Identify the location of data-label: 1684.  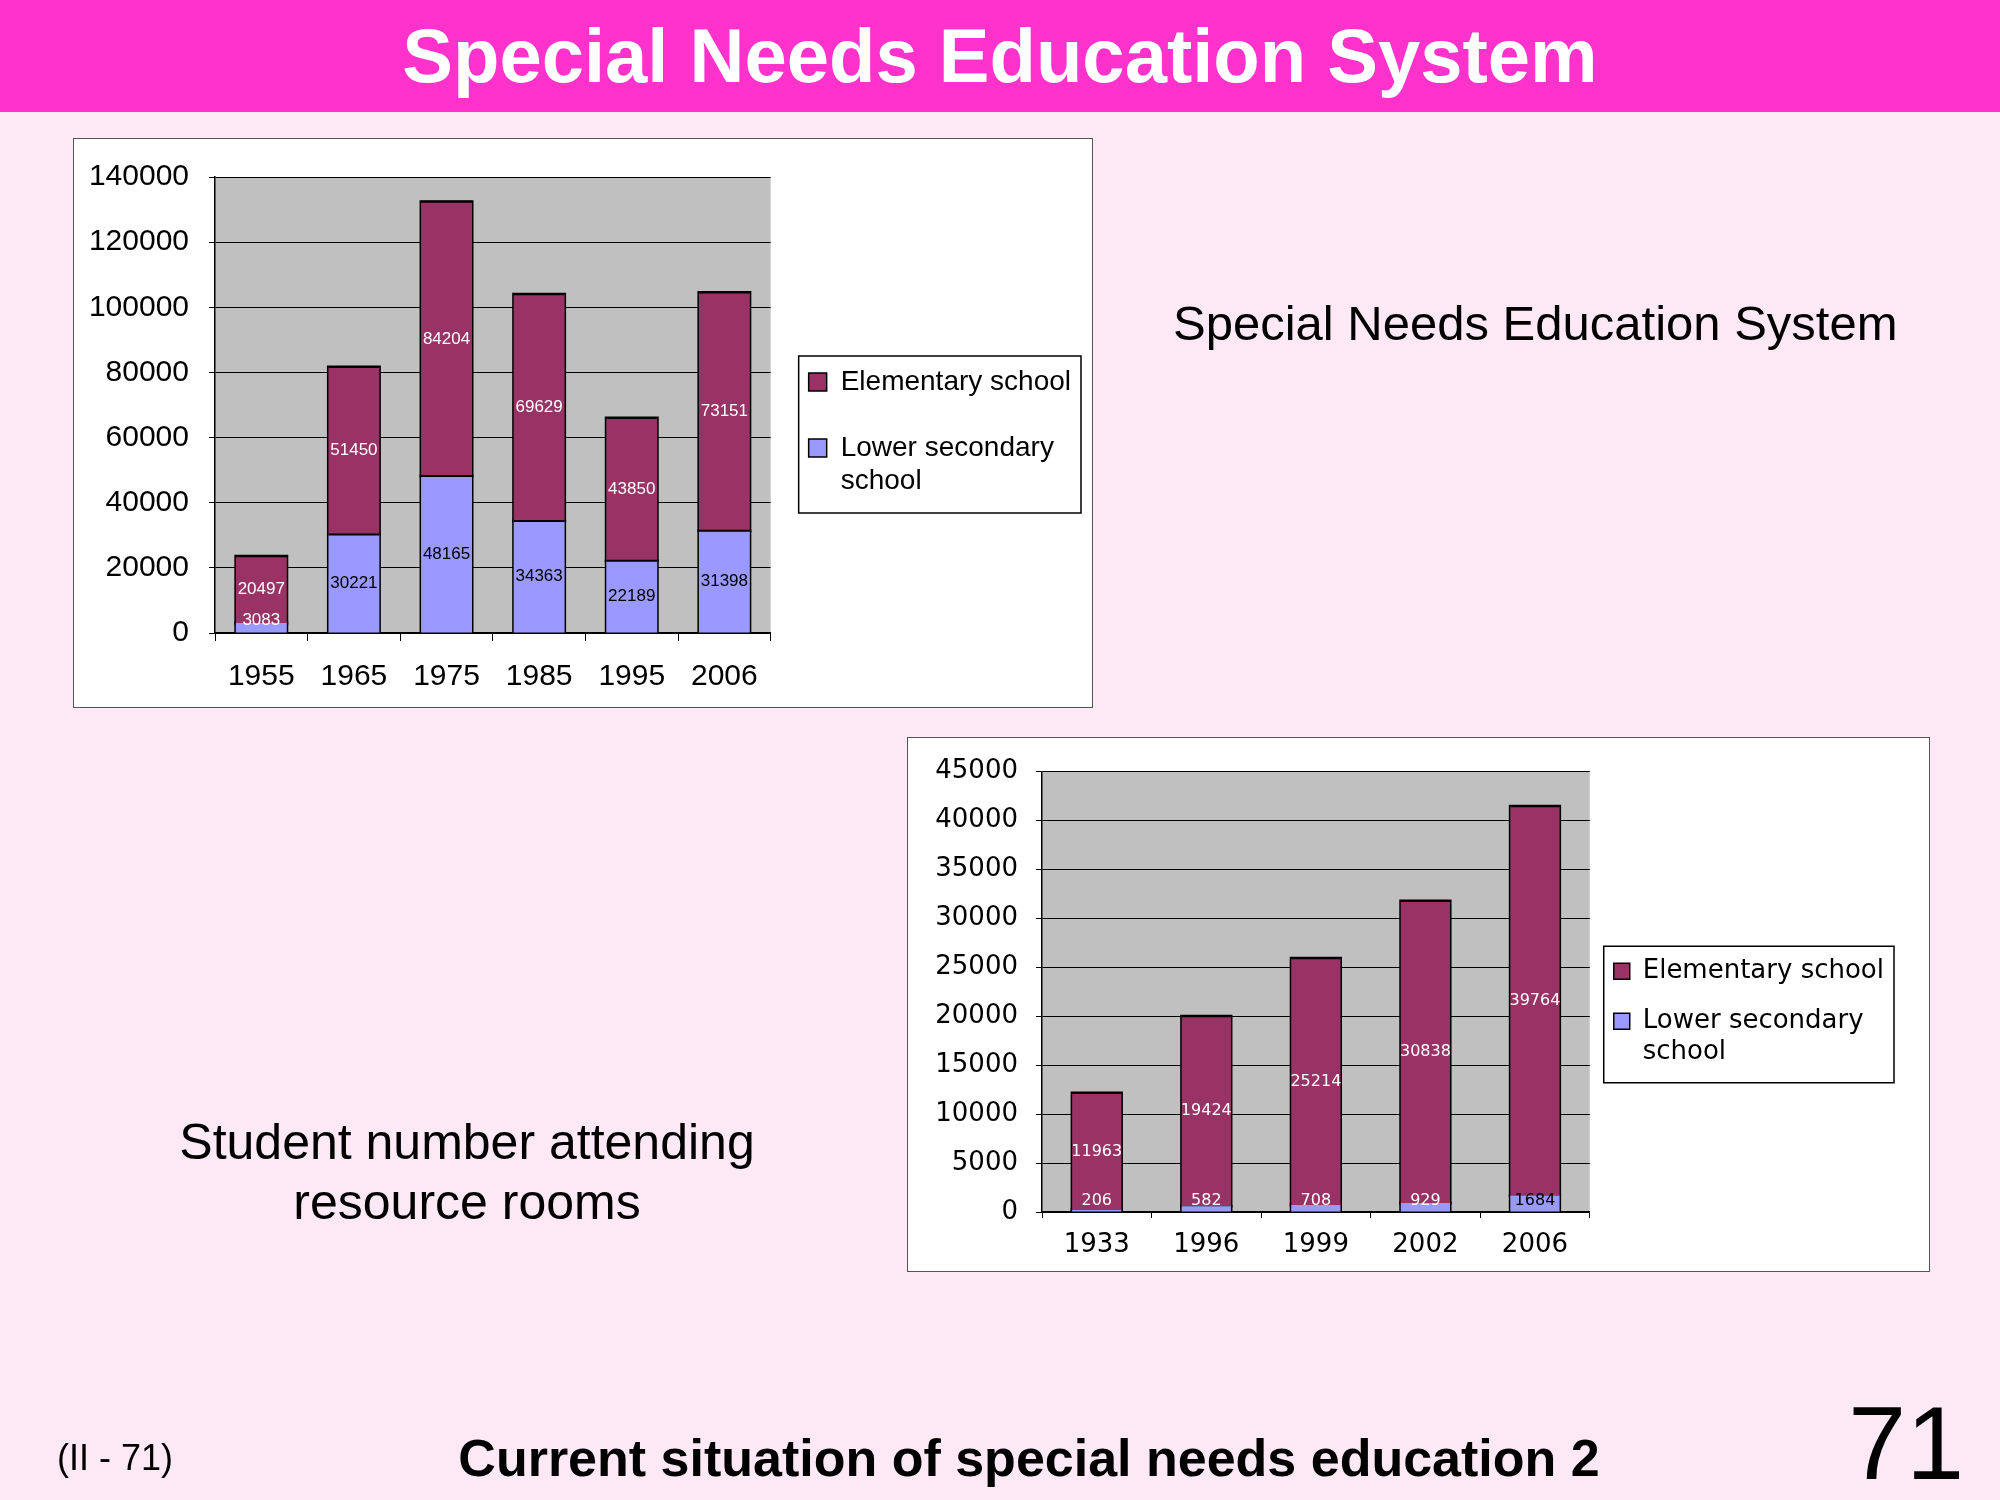
(1535, 1199).